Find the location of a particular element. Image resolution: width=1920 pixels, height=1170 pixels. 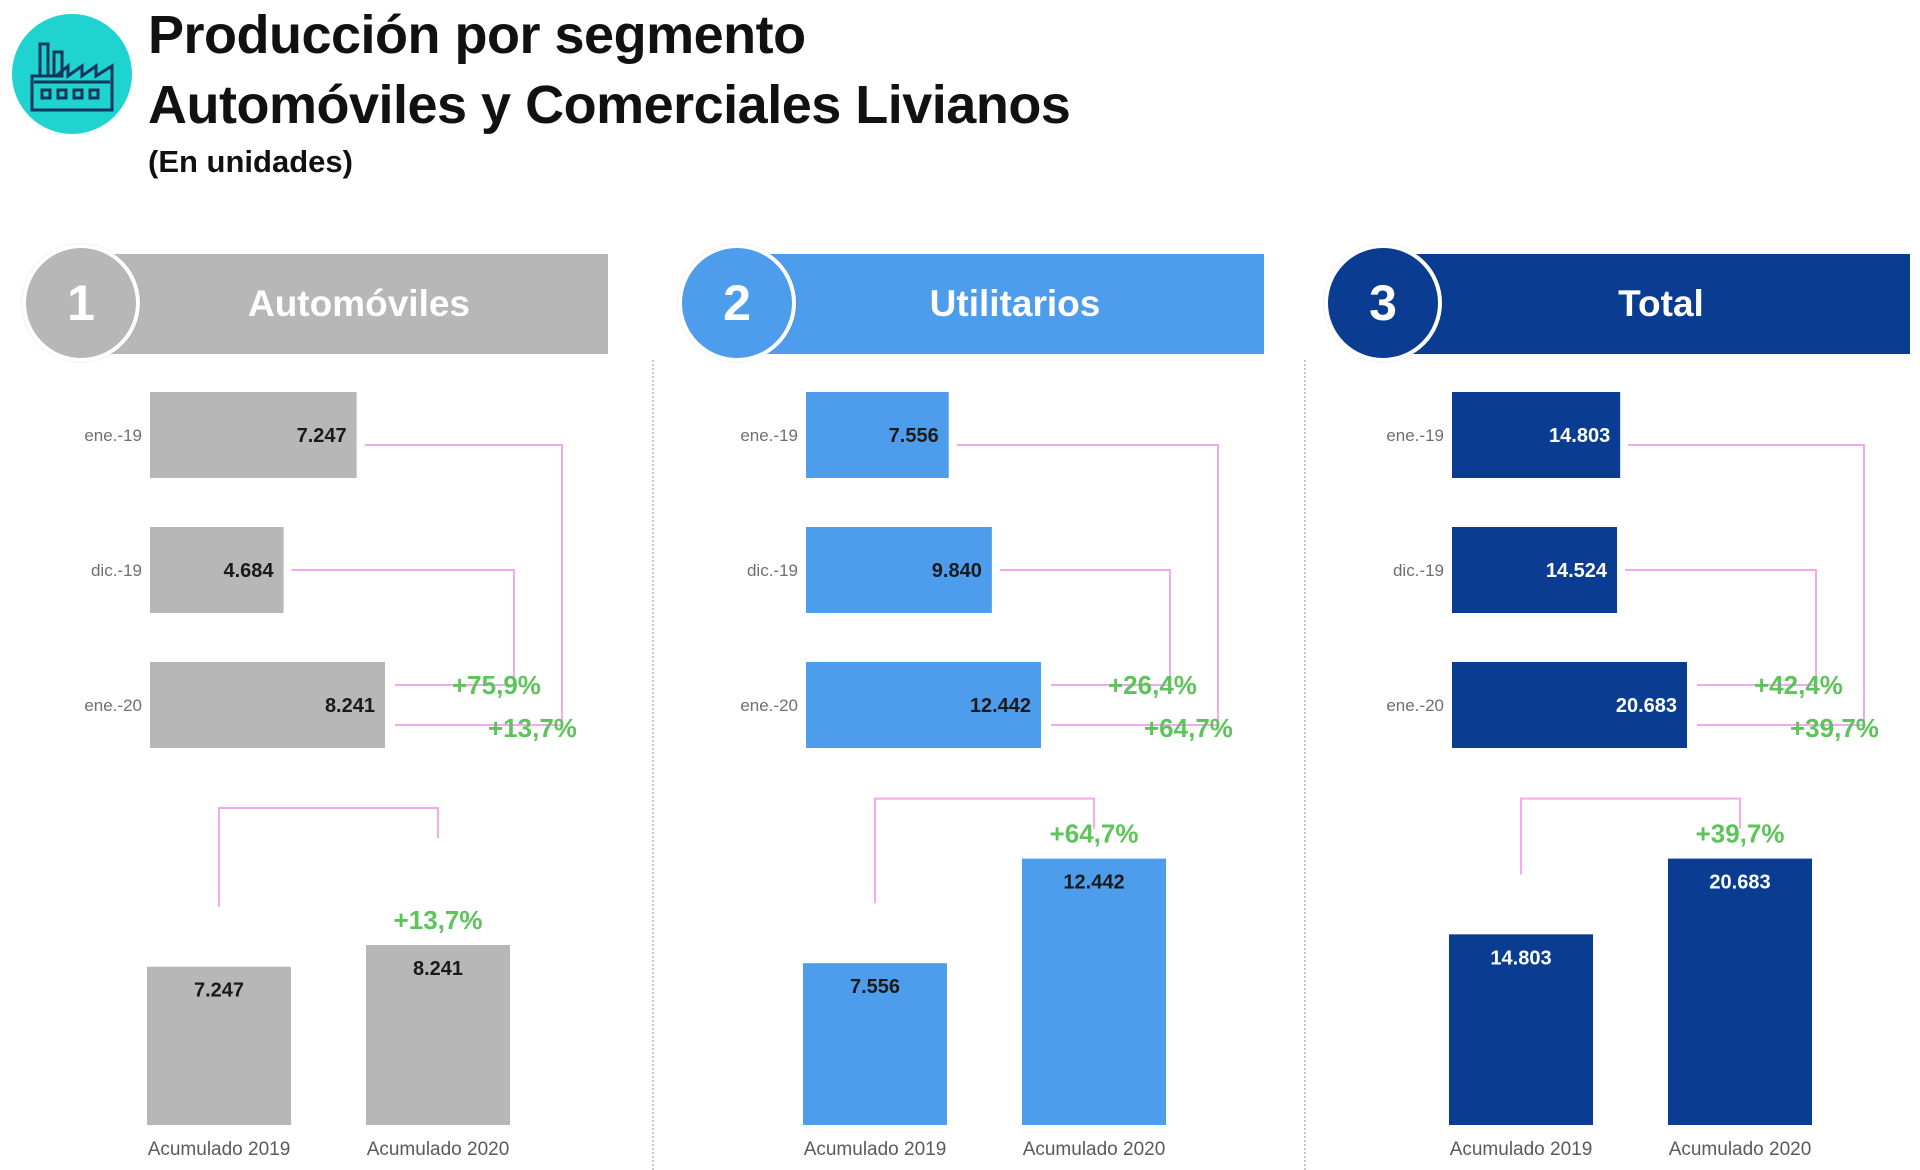

cumulative-growth-label: +64,7% is located at coordinates (1094, 834).